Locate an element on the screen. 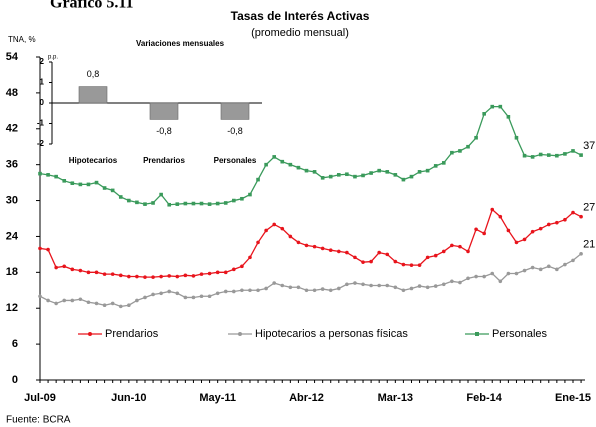 The height and width of the screenshot is (427, 596). y-tick-label: 54 is located at coordinates (12, 57).